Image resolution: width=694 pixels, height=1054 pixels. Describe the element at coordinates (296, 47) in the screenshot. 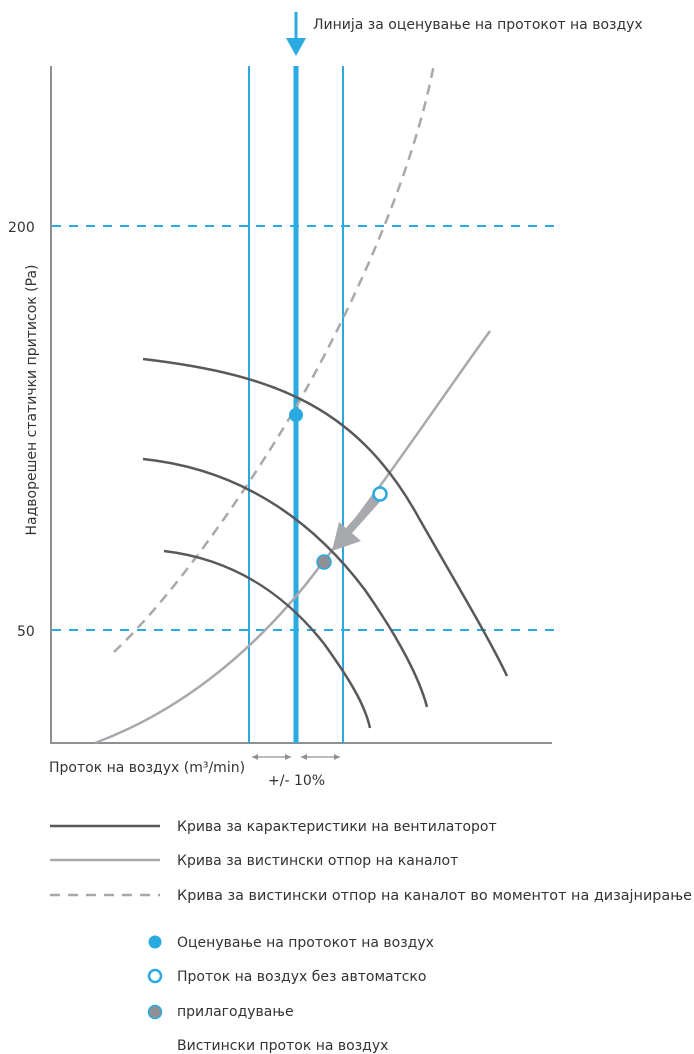

I see `down-arrow-icon` at that location.